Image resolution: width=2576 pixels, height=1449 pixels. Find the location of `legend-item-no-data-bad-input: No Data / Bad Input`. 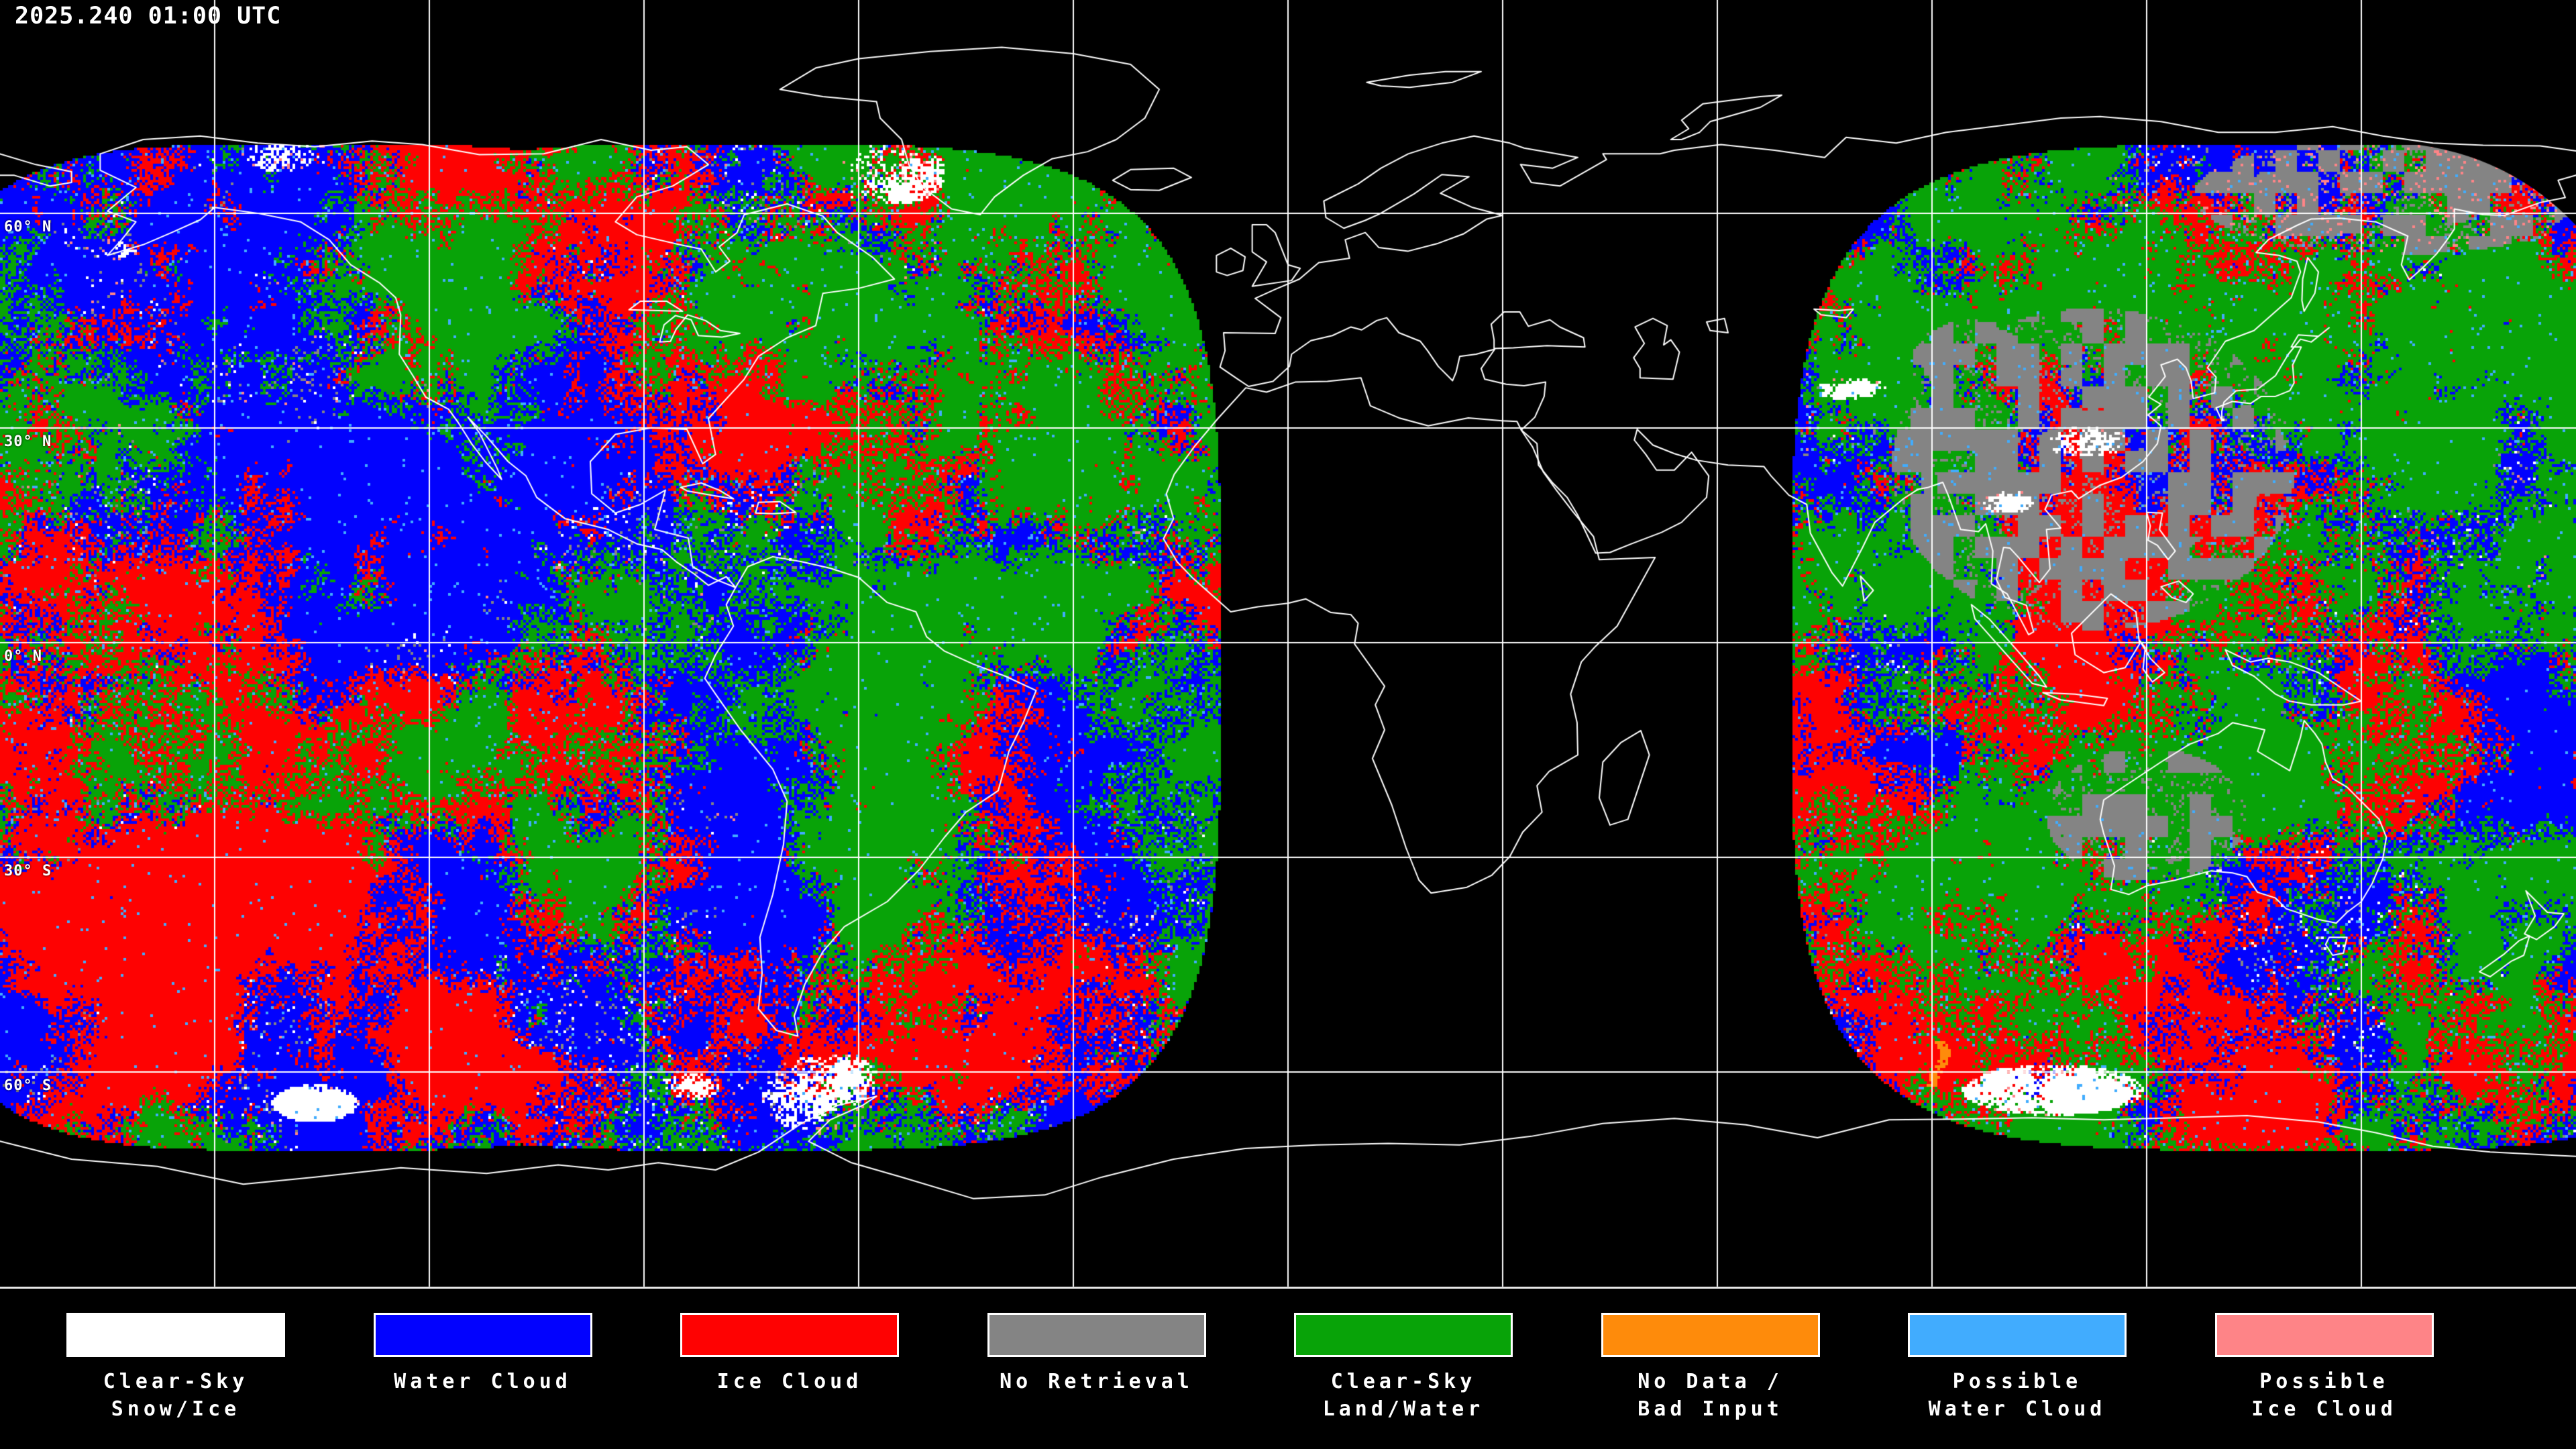

legend-item-no-data-bad-input: No Data / Bad Input is located at coordinates (1710, 1356).